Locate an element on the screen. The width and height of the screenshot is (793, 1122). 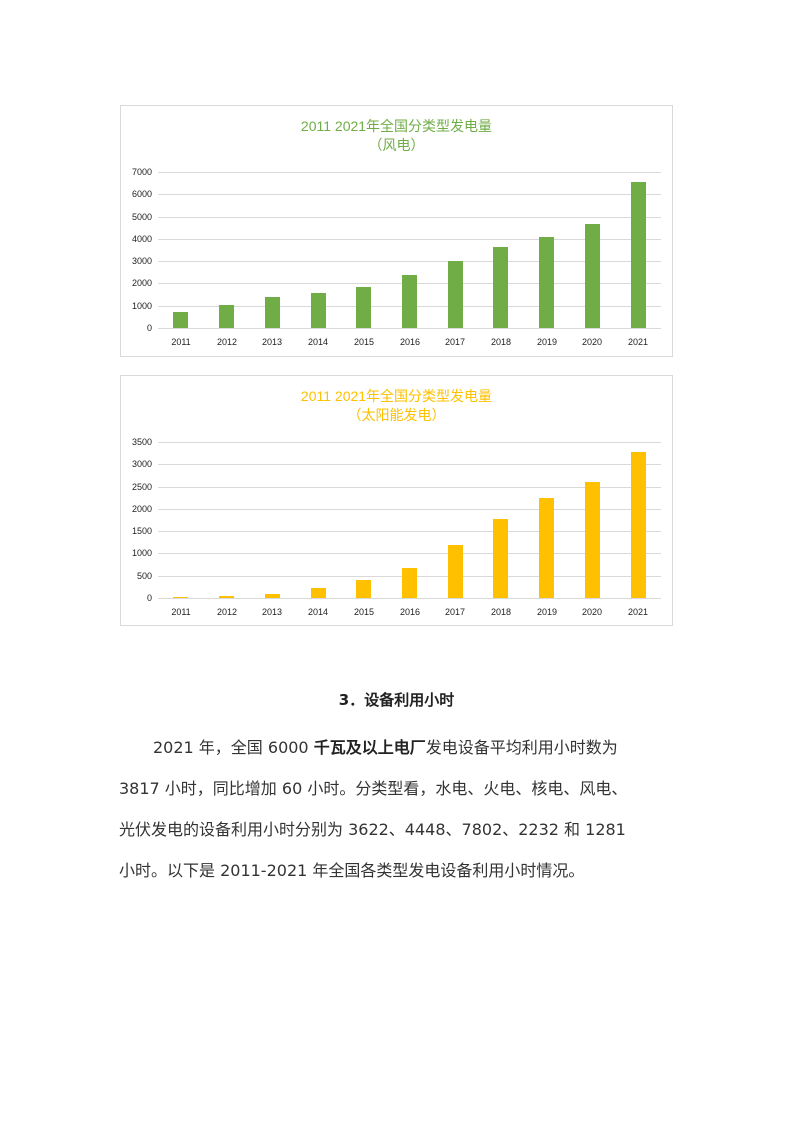
chart-title-line2: （太阳能发电） is located at coordinates (396, 415).